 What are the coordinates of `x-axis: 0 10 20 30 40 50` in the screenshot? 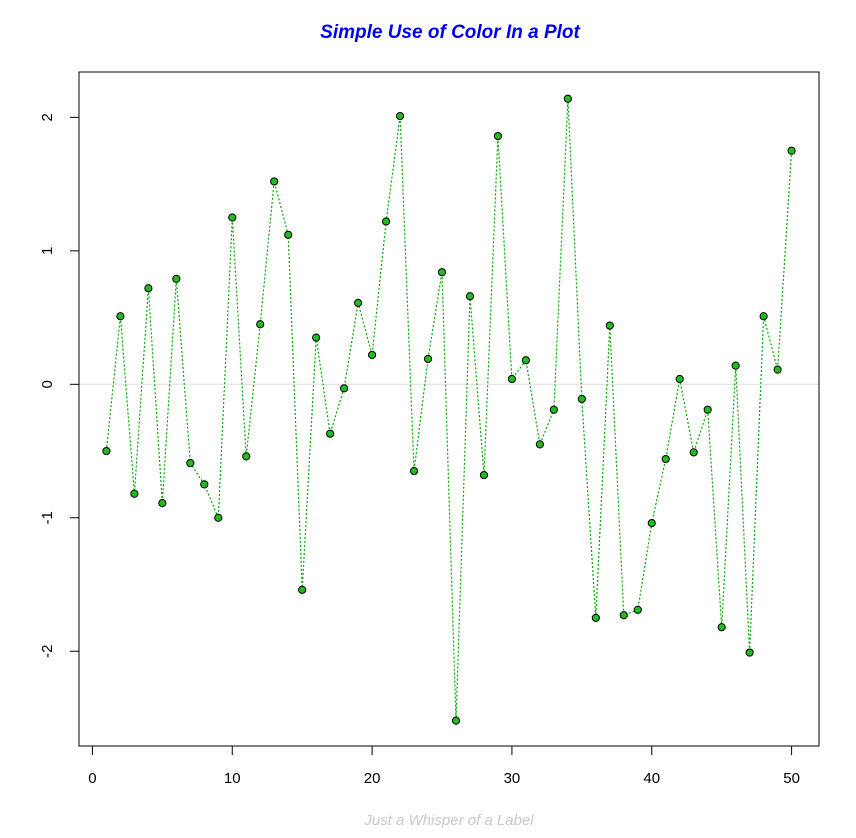 It's located at (444, 766).